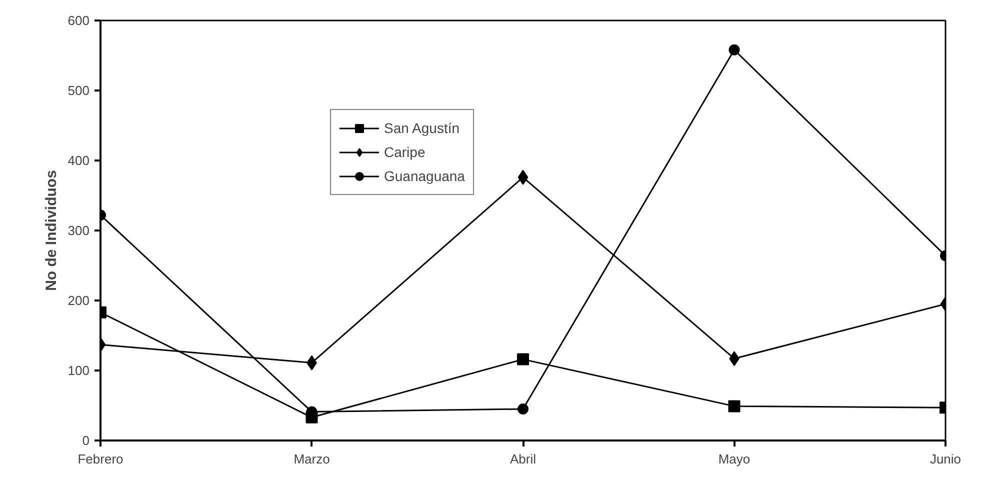  Describe the element at coordinates (79, 90) in the screenshot. I see `y-tick-label: 500` at that location.